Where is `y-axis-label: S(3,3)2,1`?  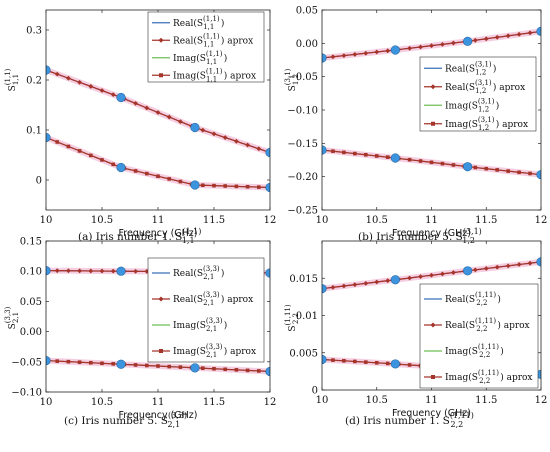
y-axis-label: S(3,3)2,1 is located at coordinates (12, 317).